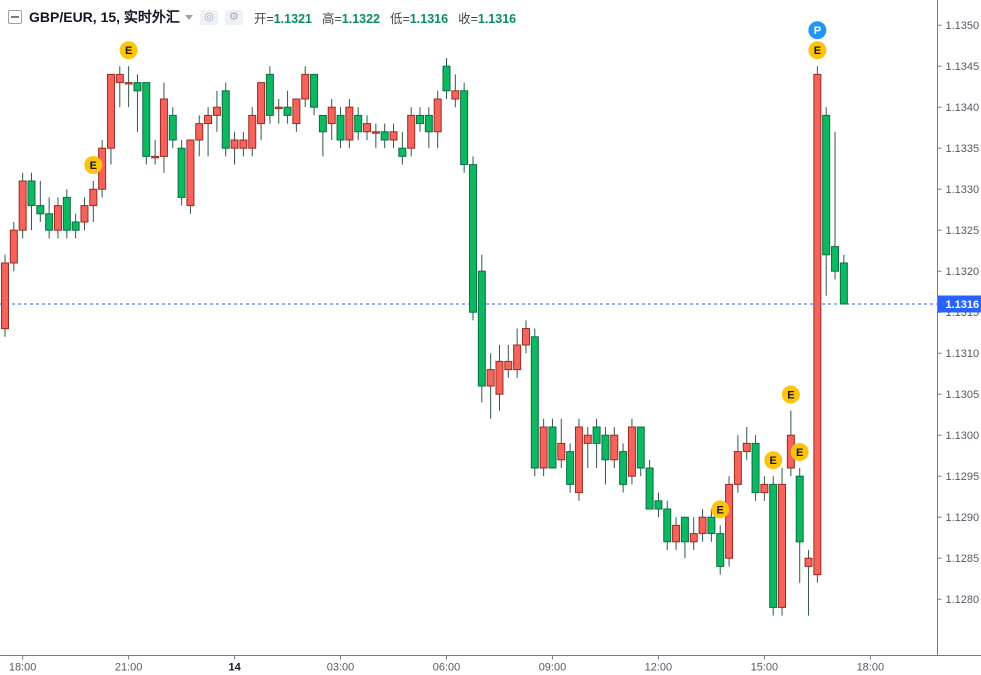 Image resolution: width=981 pixels, height=675 pixels. I want to click on symbol-title: GBP/EUR, 15, 实时外汇, so click(104, 17).